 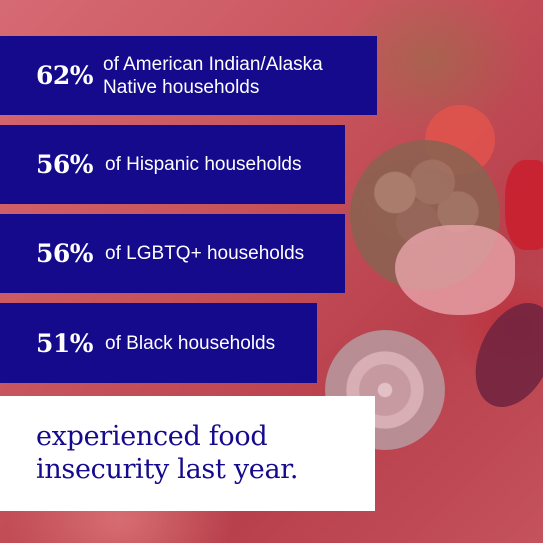 What do you see at coordinates (181, 87) in the screenshot?
I see `stat-label-line2: Native households` at bounding box center [181, 87].